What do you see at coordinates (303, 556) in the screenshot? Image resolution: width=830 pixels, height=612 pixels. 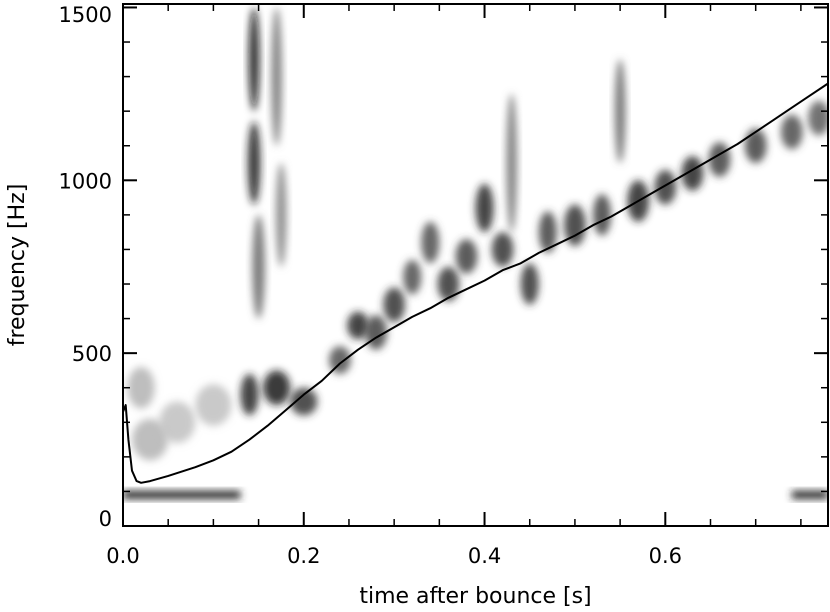 I see `x-tick-label-1: 0.2` at bounding box center [303, 556].